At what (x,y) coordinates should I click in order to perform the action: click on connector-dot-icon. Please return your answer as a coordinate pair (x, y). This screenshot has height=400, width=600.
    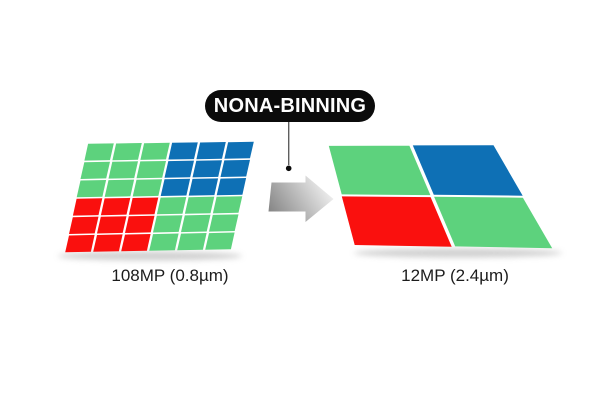
    Looking at the image, I should click on (288, 168).